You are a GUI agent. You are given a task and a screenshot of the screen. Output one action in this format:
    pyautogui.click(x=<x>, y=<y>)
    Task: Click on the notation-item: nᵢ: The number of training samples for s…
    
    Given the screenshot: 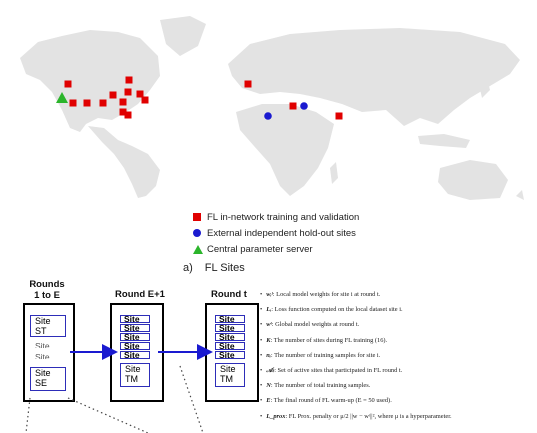 What is the action you would take?
    pyautogui.click(x=356, y=358)
    